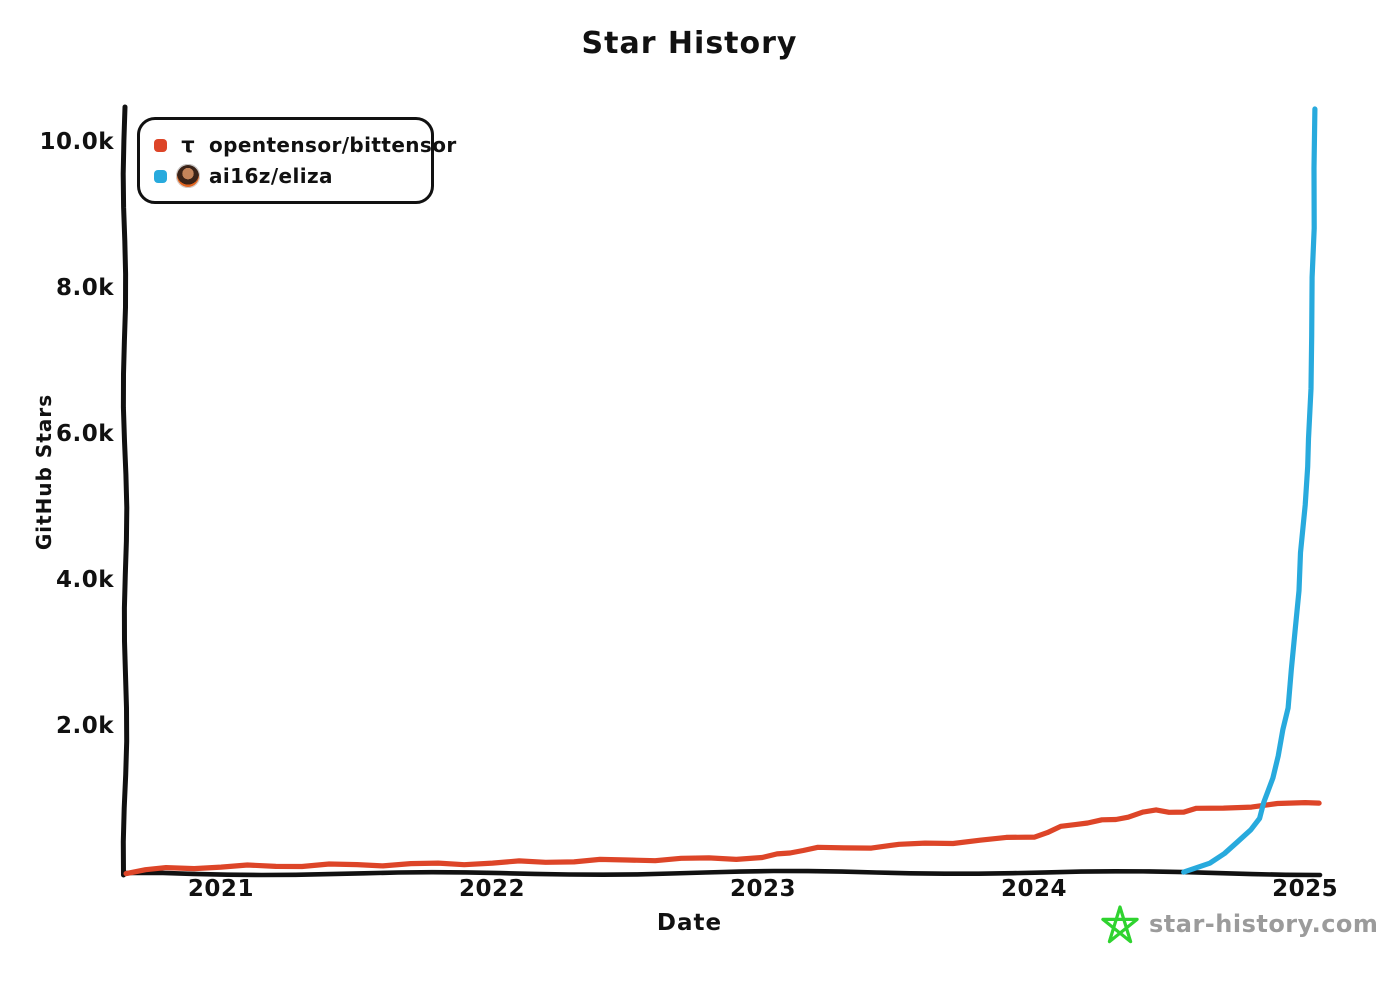  I want to click on chart-title: Star History, so click(689, 43).